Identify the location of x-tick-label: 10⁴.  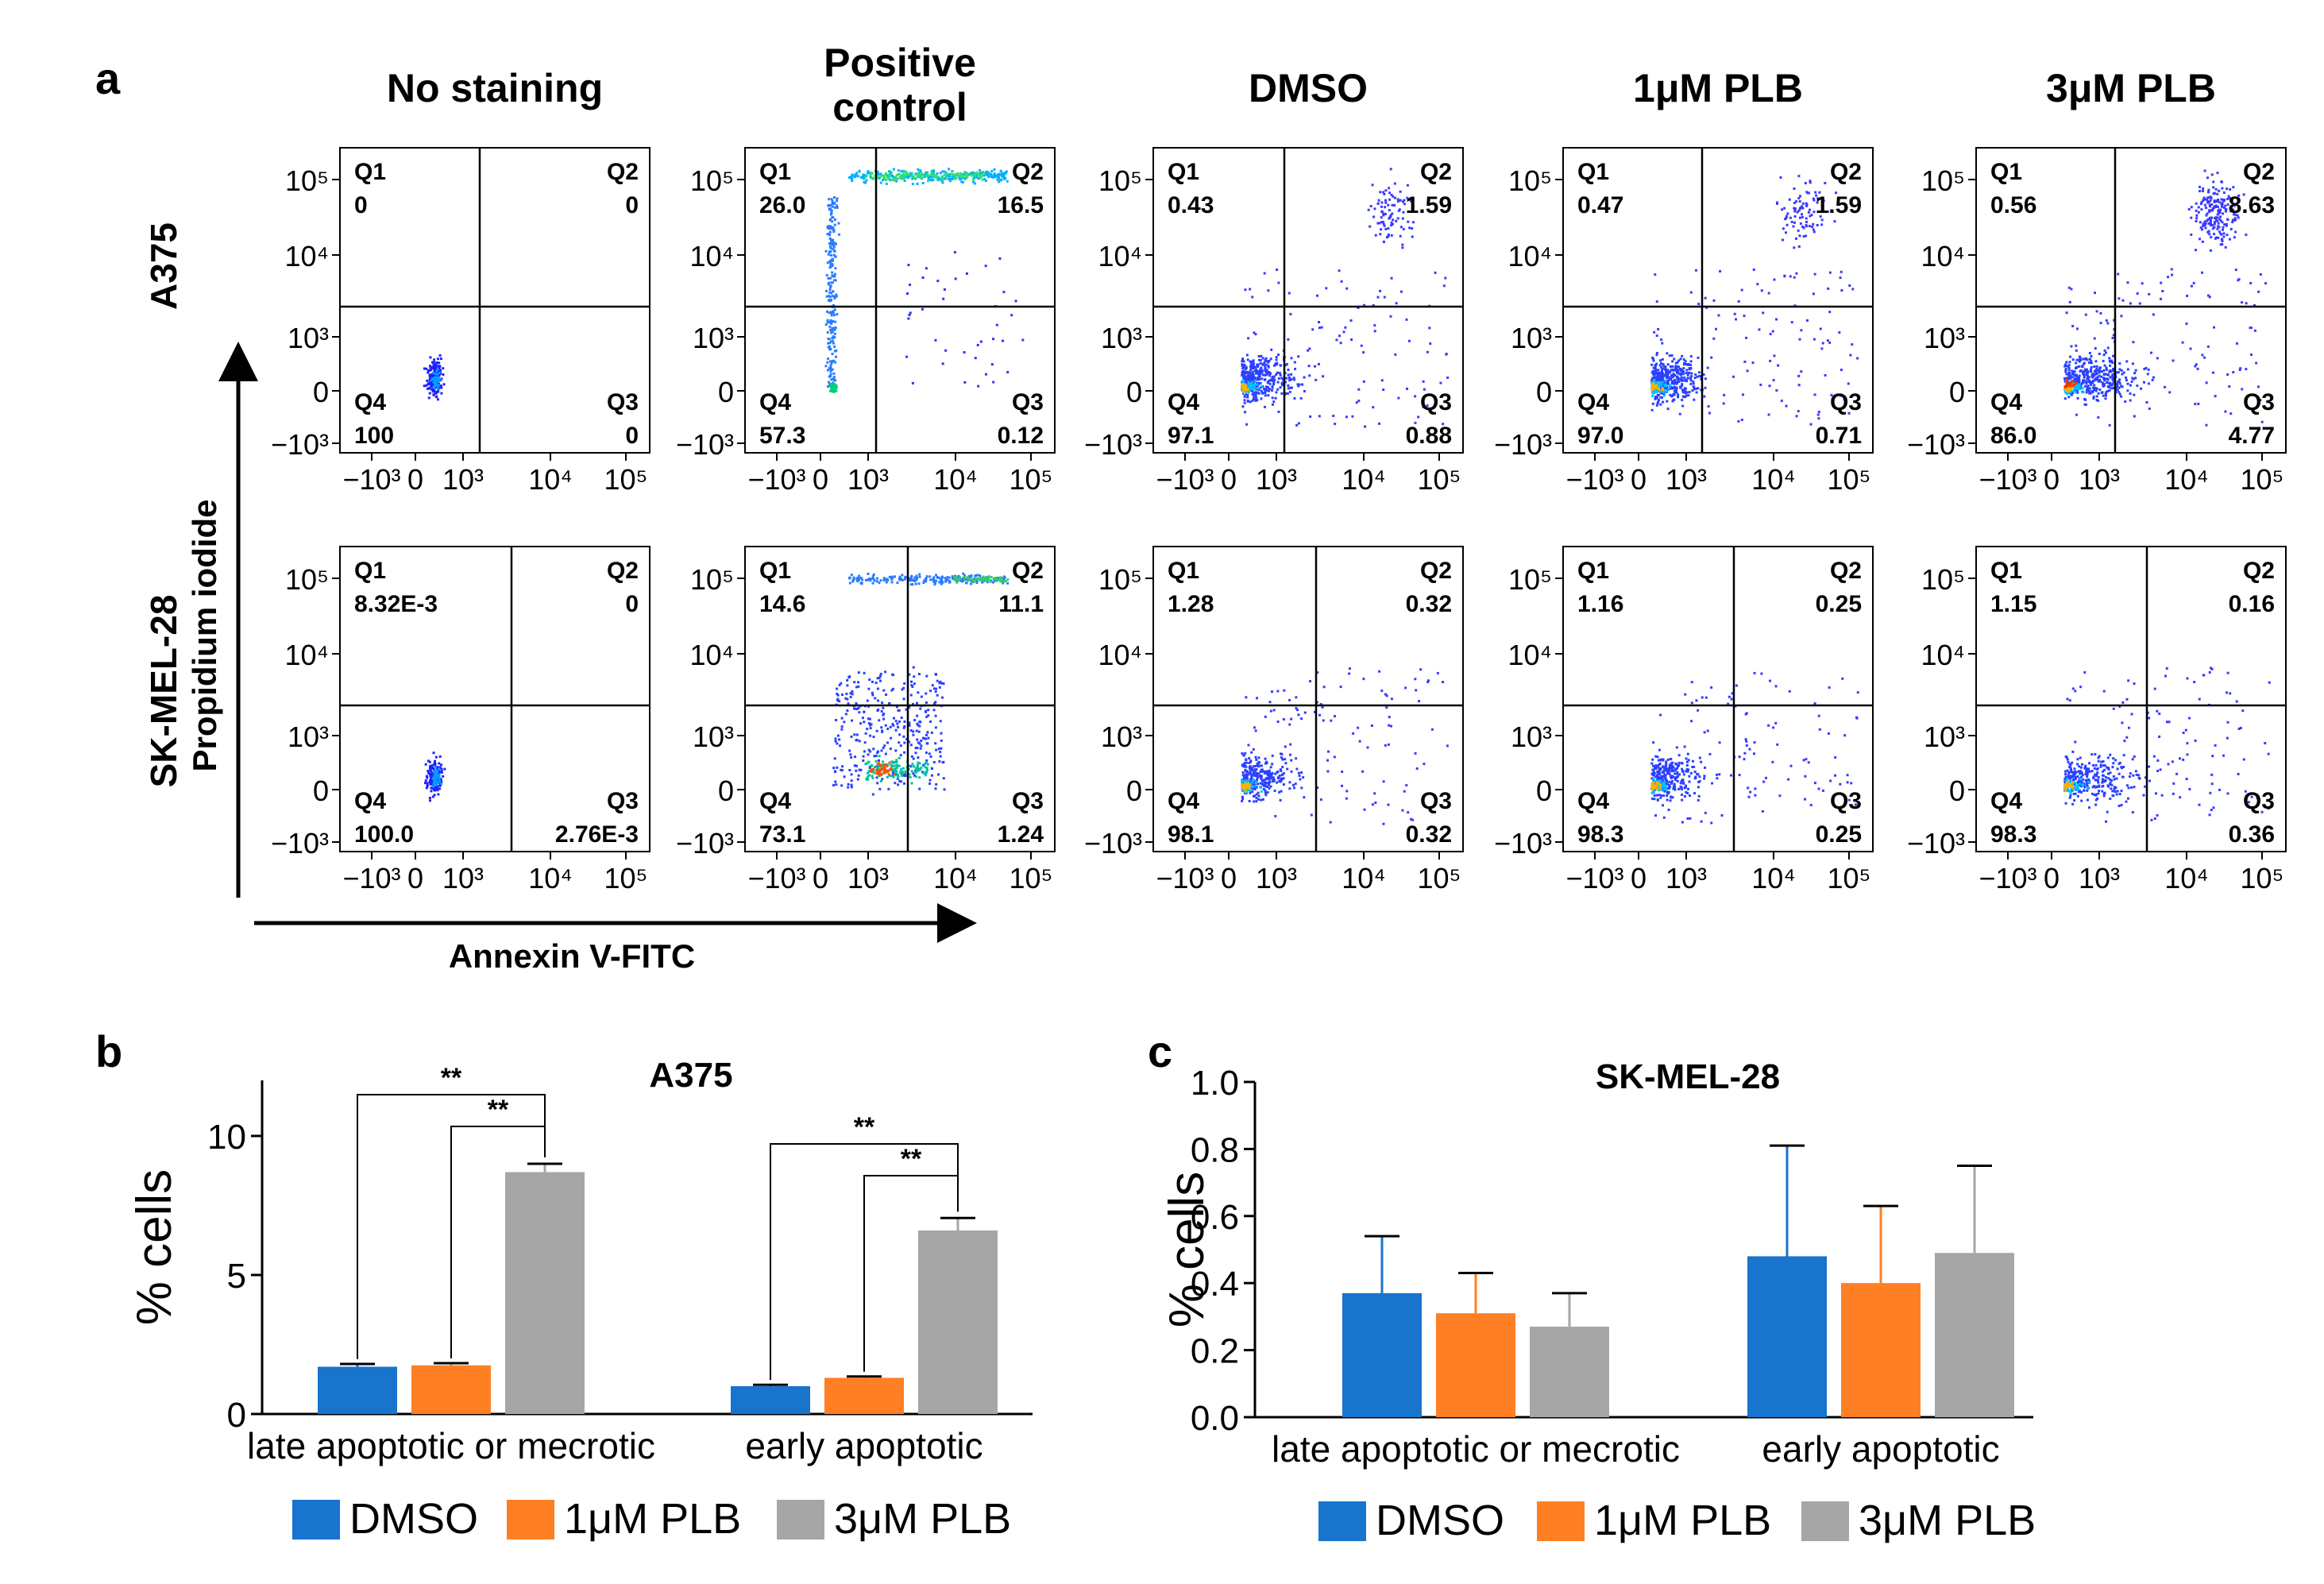
(550, 878).